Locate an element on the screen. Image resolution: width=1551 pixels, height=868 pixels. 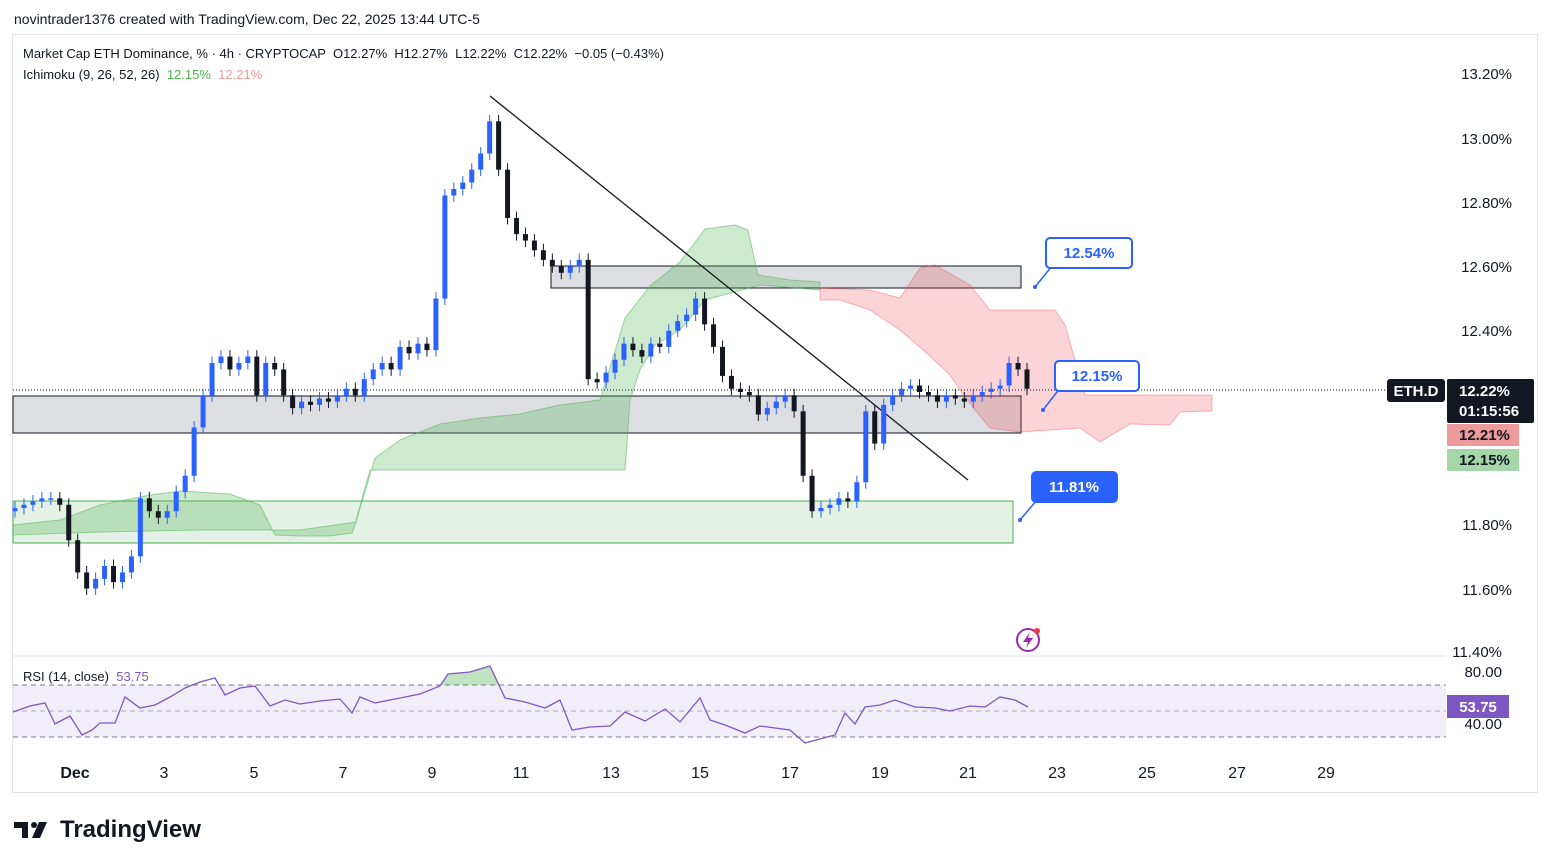
time-axis-label: Dec is located at coordinates (74, 773).